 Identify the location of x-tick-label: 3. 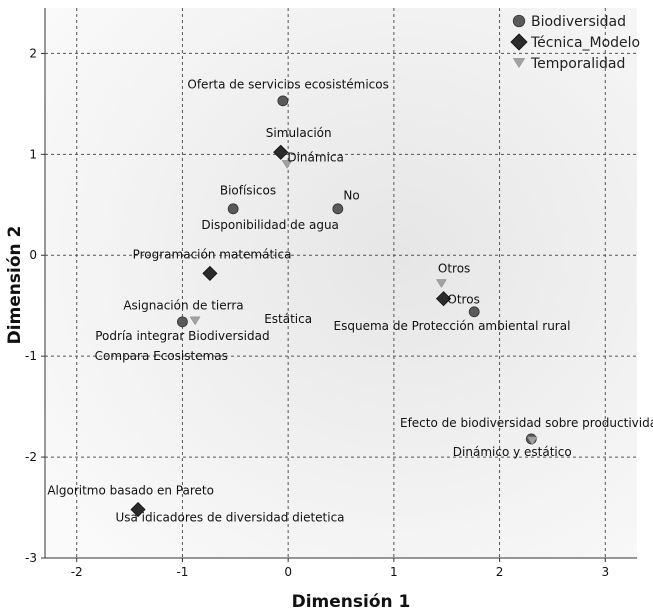
(605, 572).